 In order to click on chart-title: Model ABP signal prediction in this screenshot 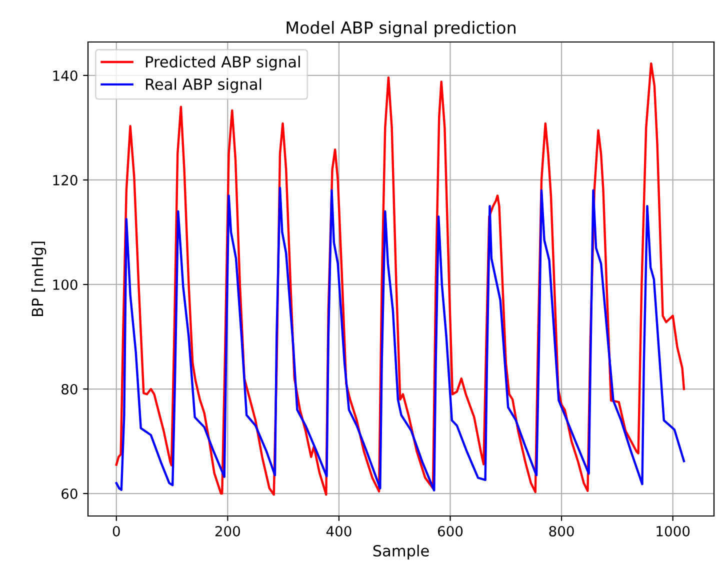, I will do `click(401, 29)`.